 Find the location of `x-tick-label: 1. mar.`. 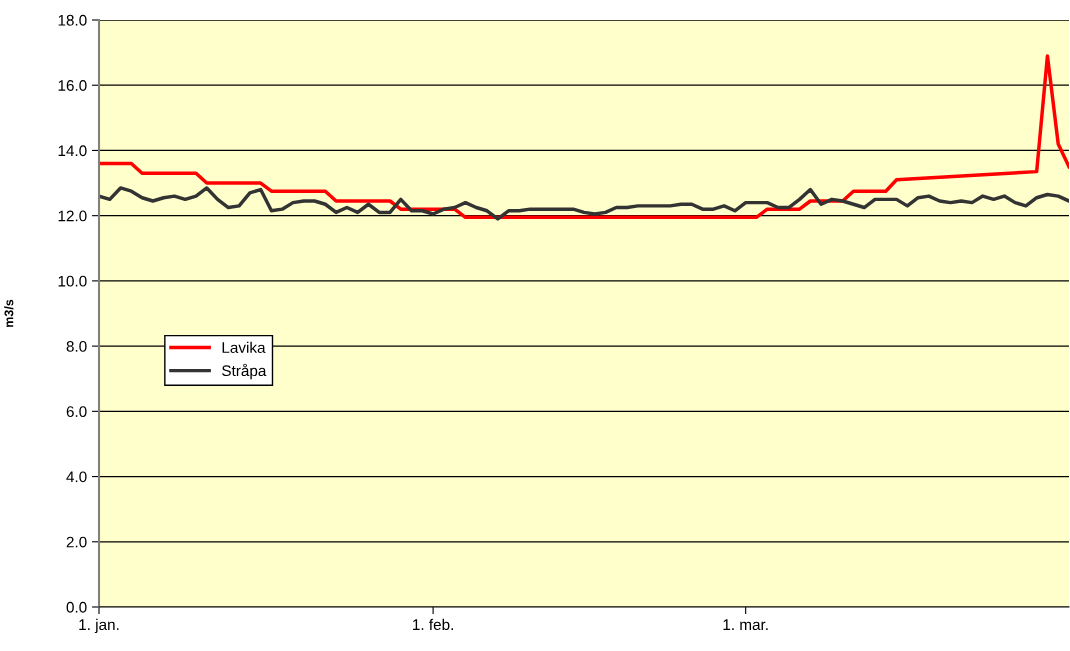

x-tick-label: 1. mar. is located at coordinates (745, 625).